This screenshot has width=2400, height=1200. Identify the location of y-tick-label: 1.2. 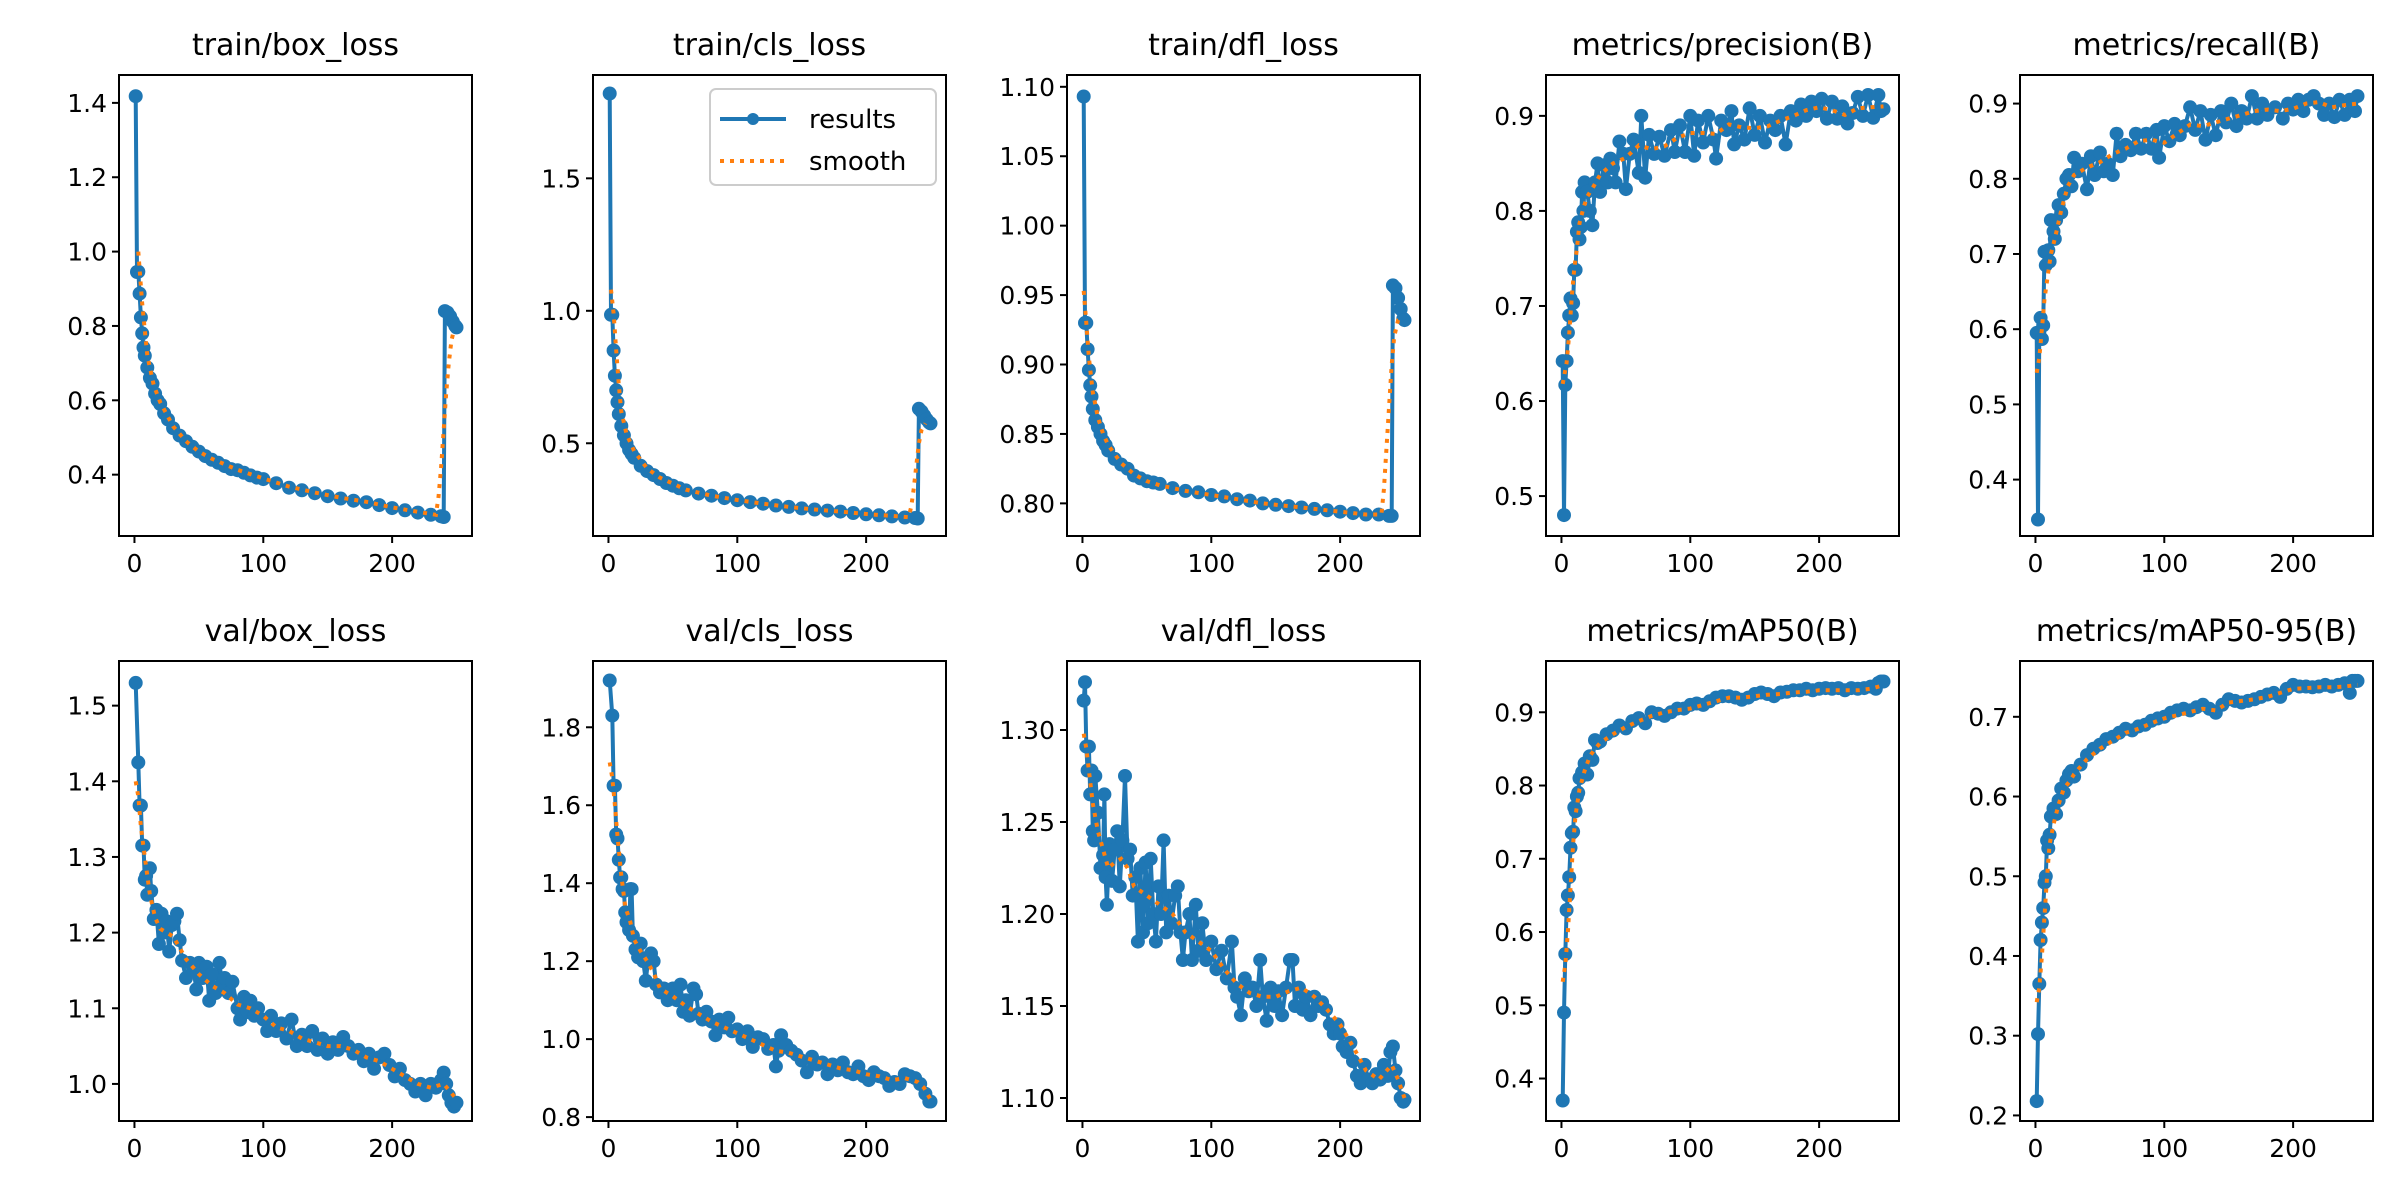
(87, 933).